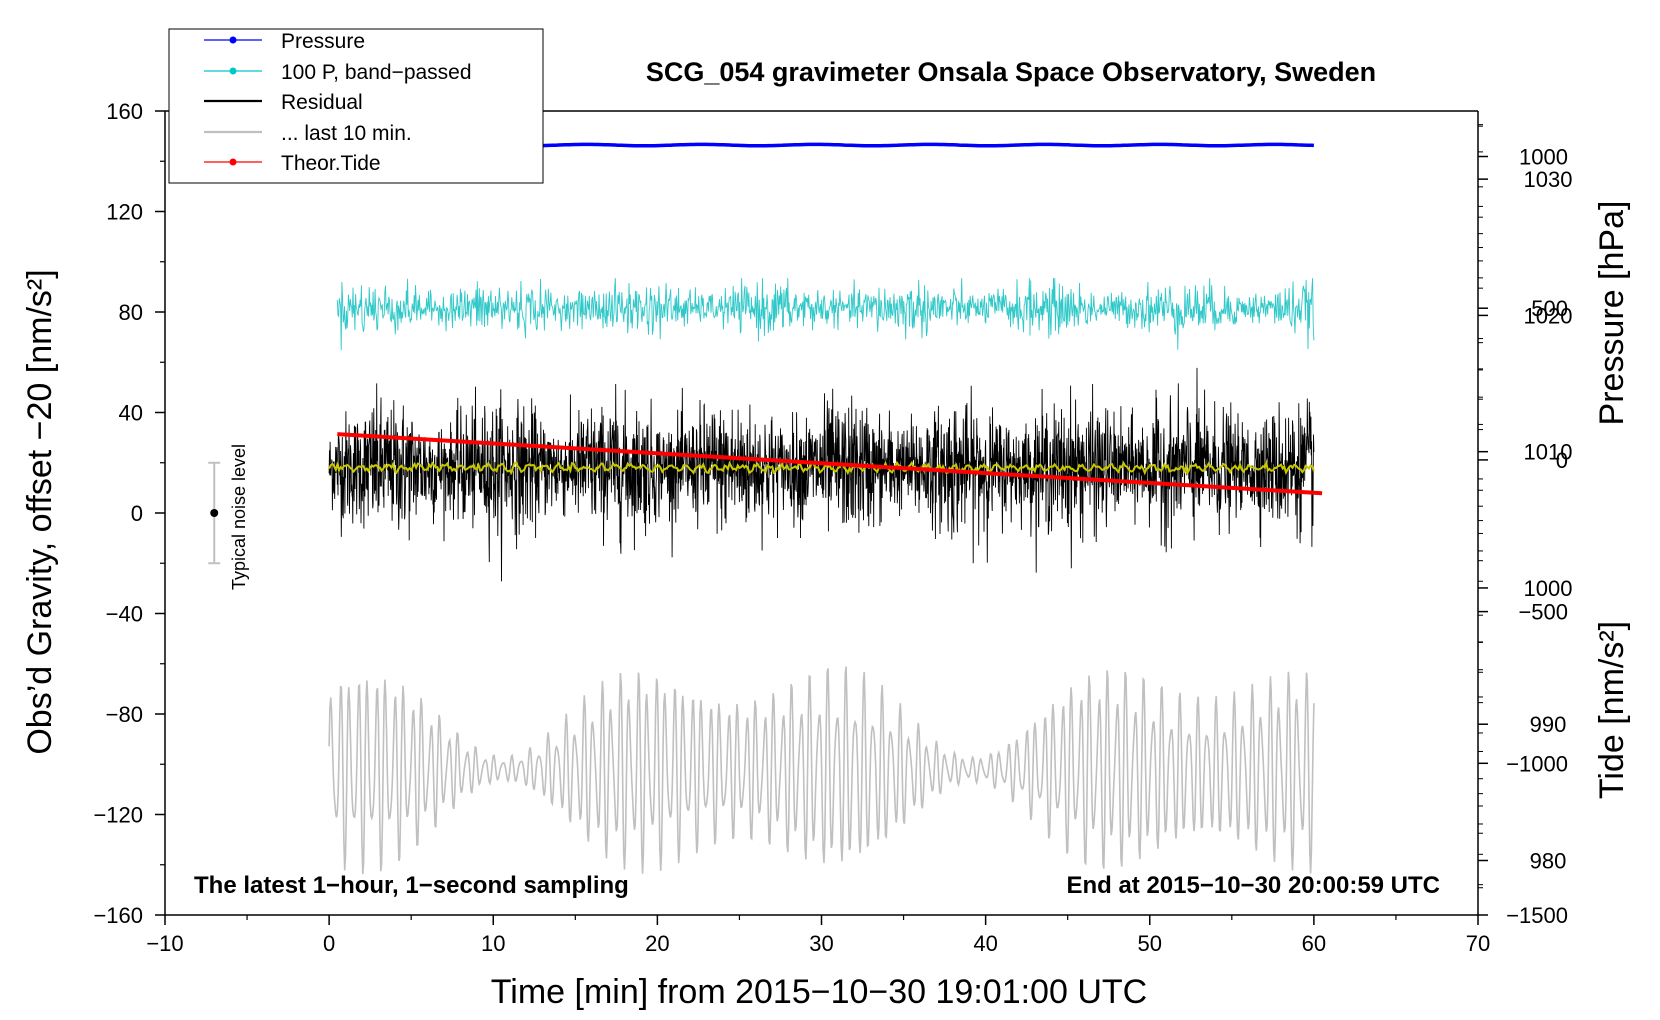  What do you see at coordinates (821, 943) in the screenshot?
I see `x-tick-label: 30` at bounding box center [821, 943].